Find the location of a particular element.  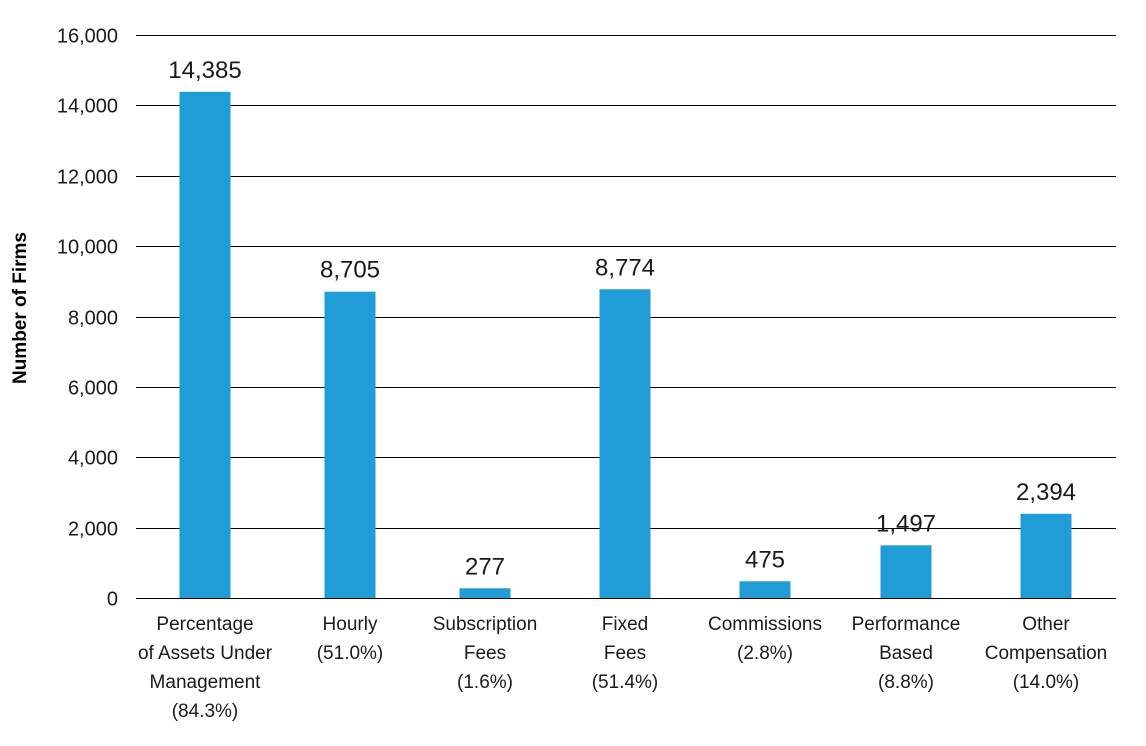

y-tick-label: 6,000 is located at coordinates (93, 389).